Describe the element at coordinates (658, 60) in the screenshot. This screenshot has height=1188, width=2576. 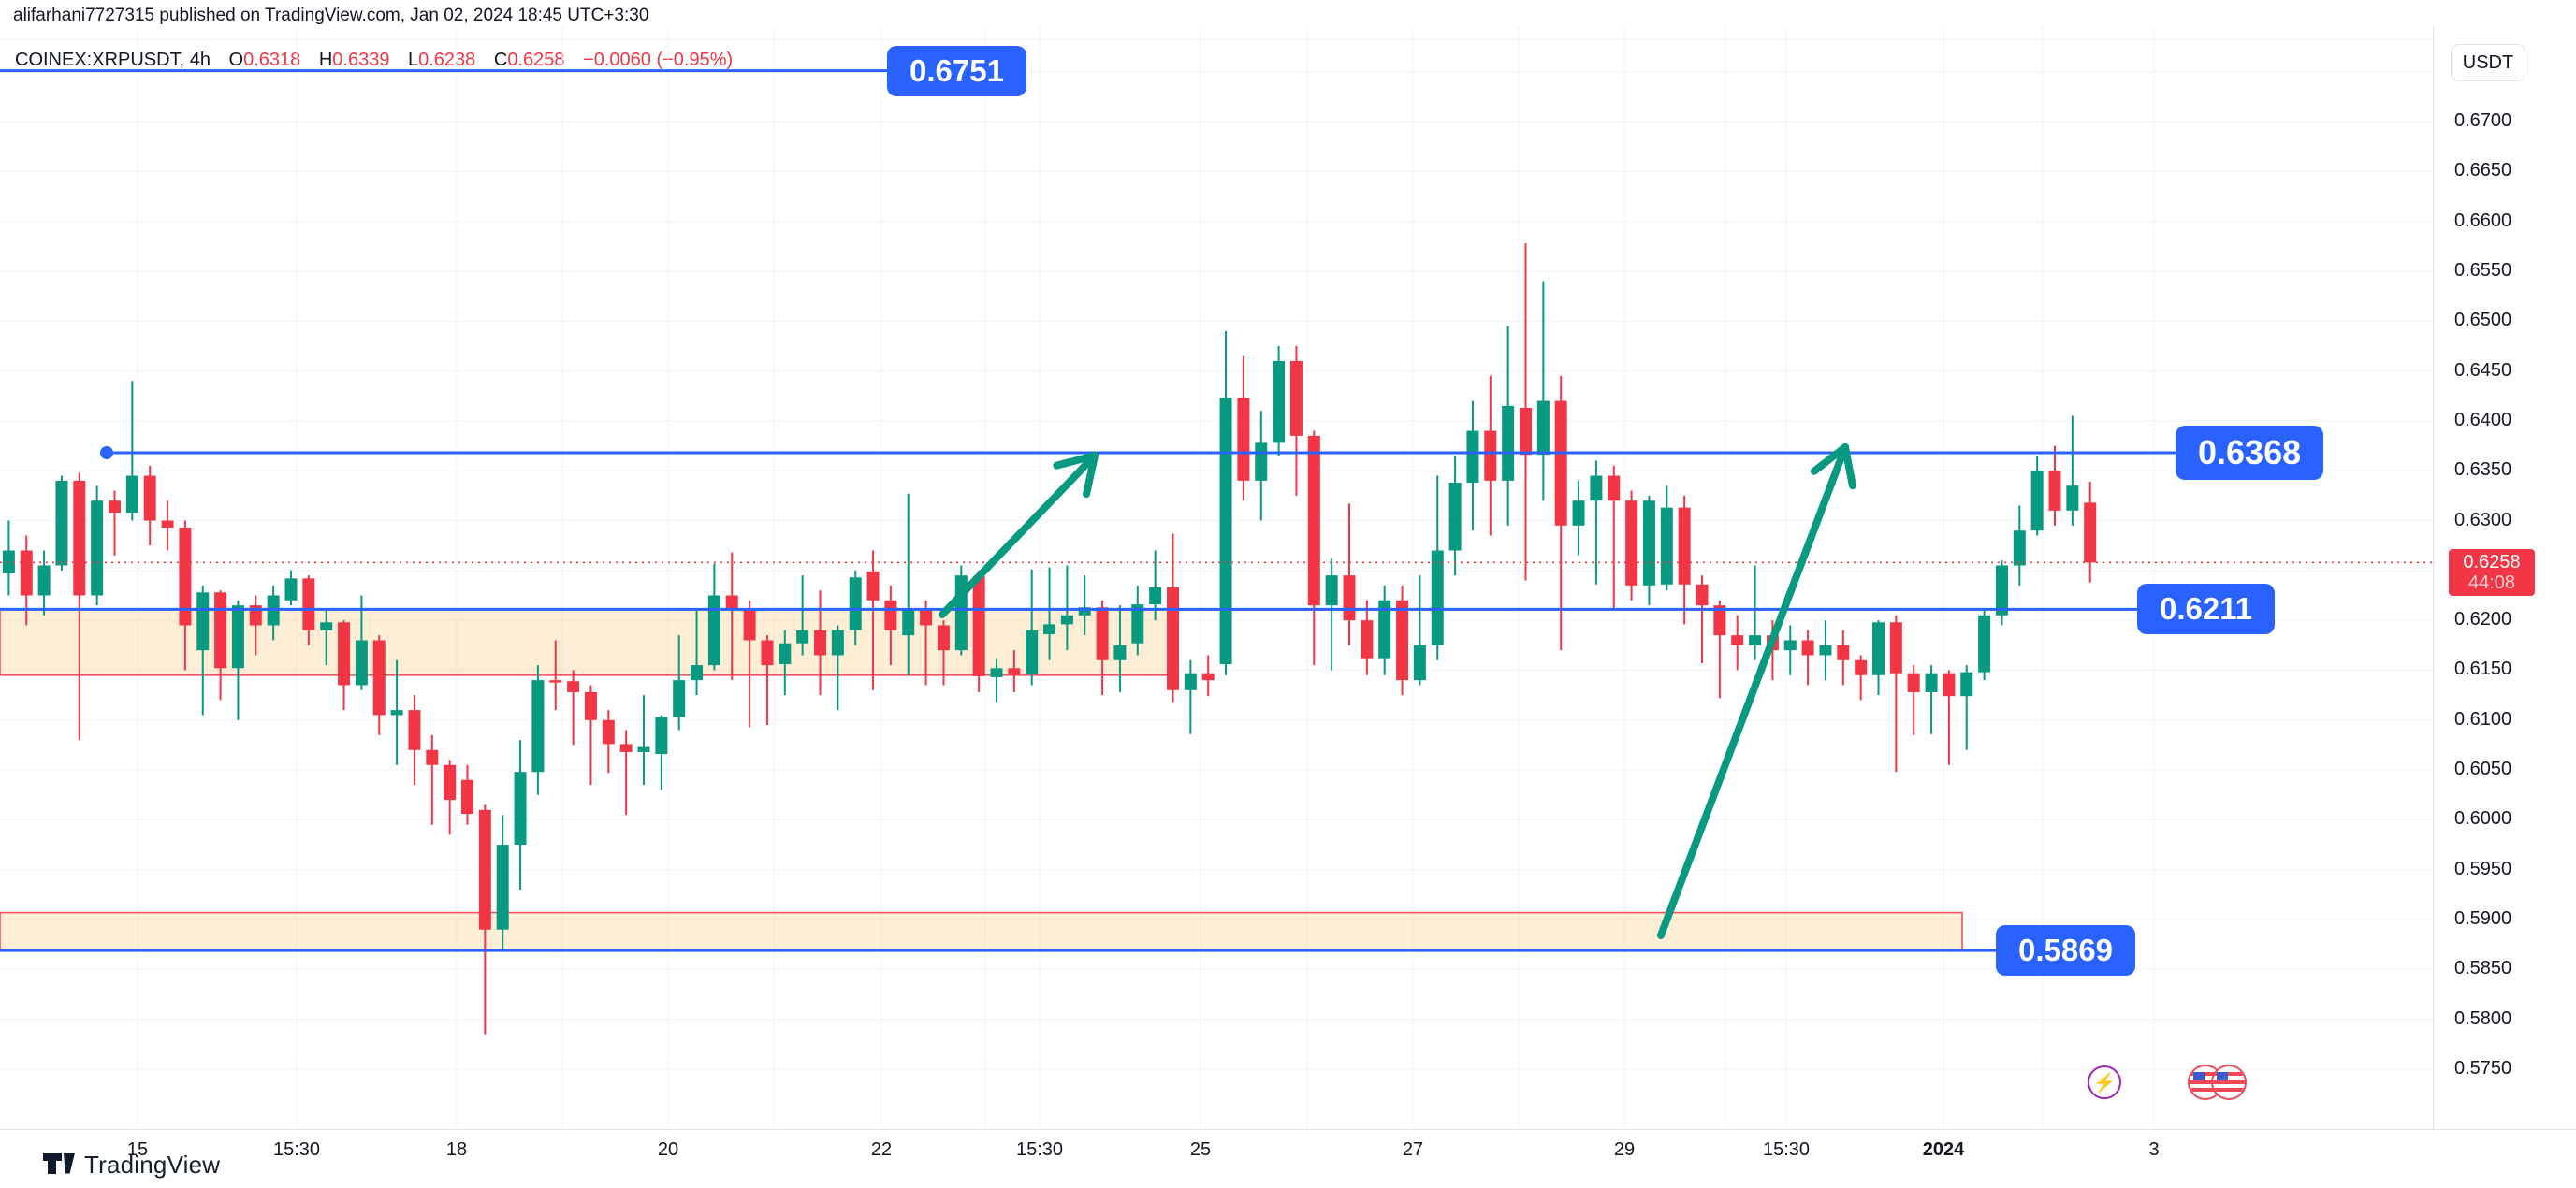
I see `change-value: −0.0060 (−0.95%)` at that location.